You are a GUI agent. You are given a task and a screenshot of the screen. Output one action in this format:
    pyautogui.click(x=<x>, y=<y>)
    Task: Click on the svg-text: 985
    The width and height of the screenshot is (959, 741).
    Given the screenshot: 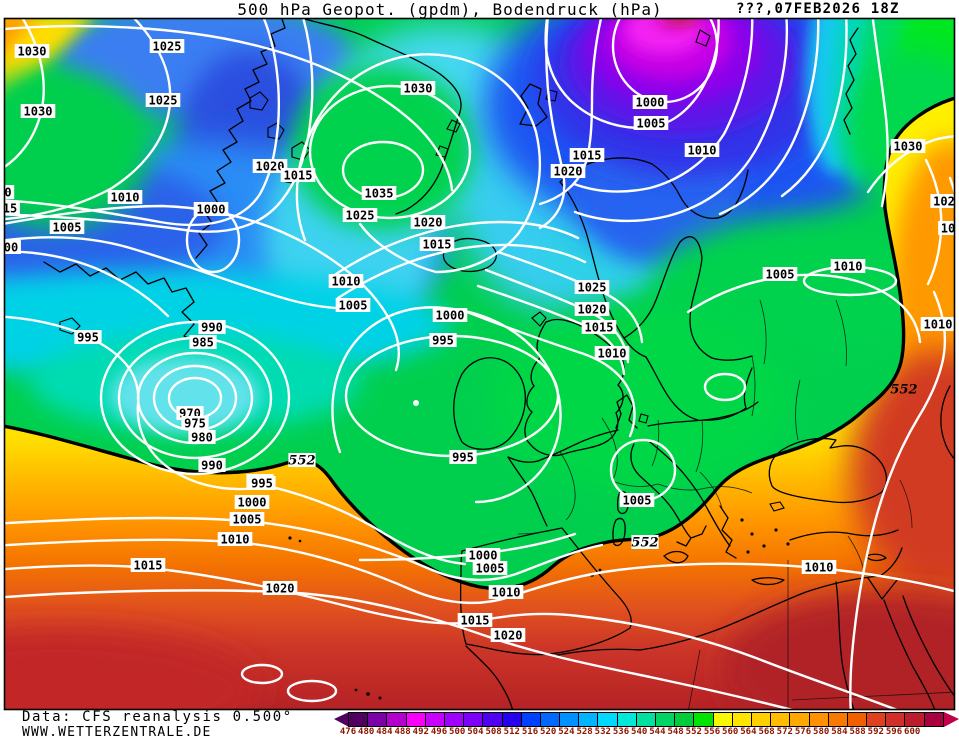 What is the action you would take?
    pyautogui.click(x=203, y=343)
    